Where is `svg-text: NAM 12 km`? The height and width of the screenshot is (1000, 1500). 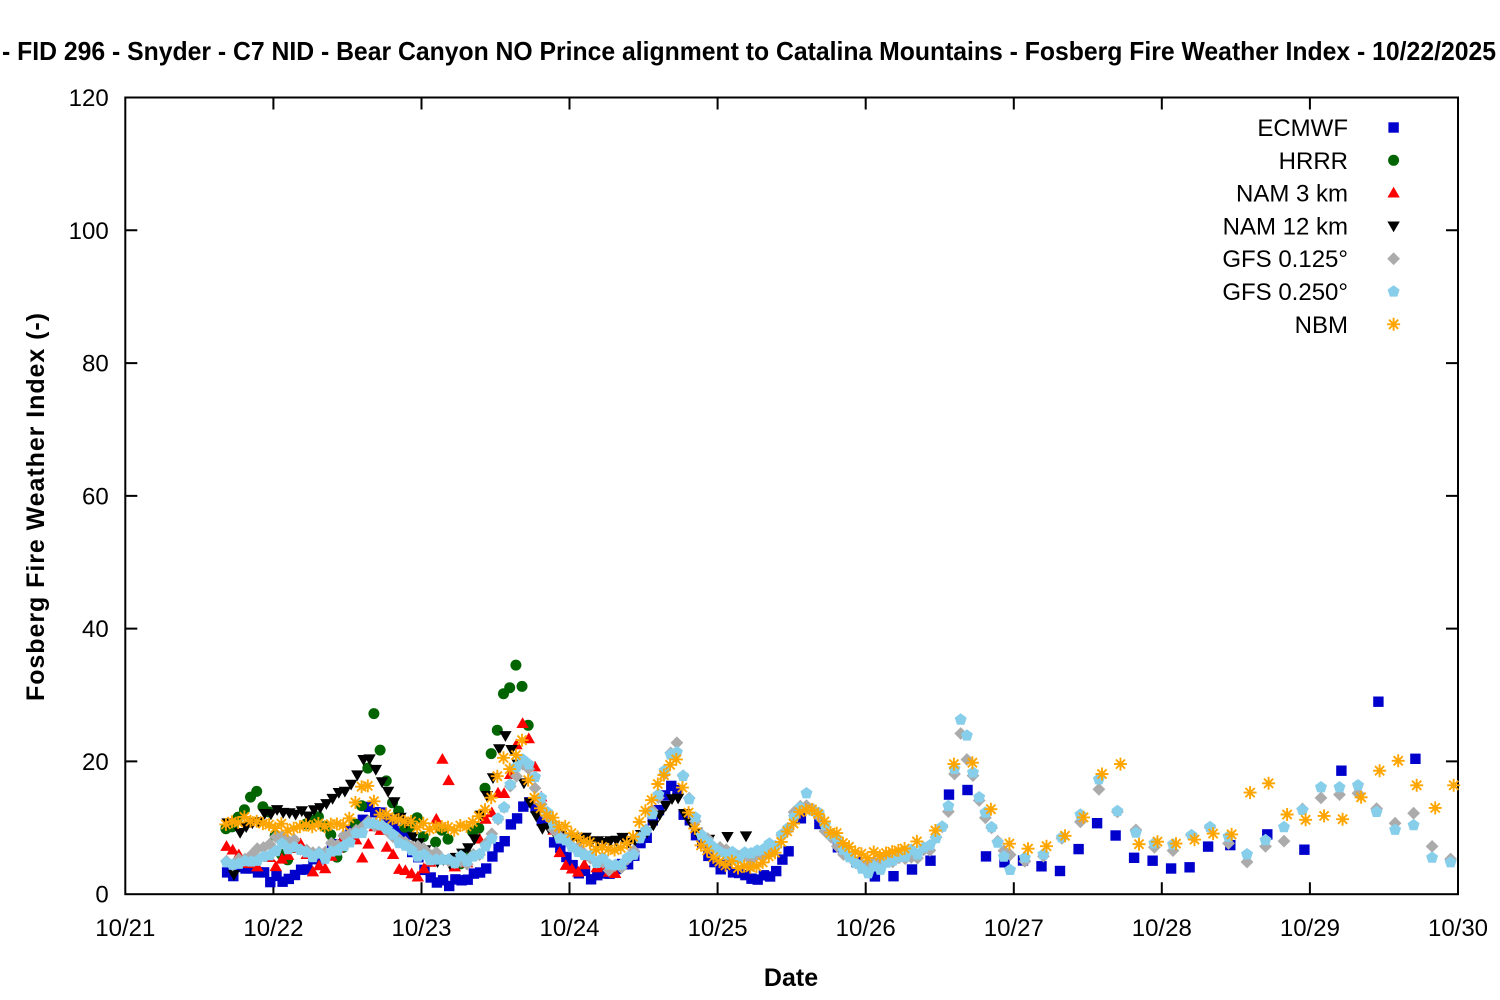
svg-text: NAM 12 km is located at coordinates (1285, 226).